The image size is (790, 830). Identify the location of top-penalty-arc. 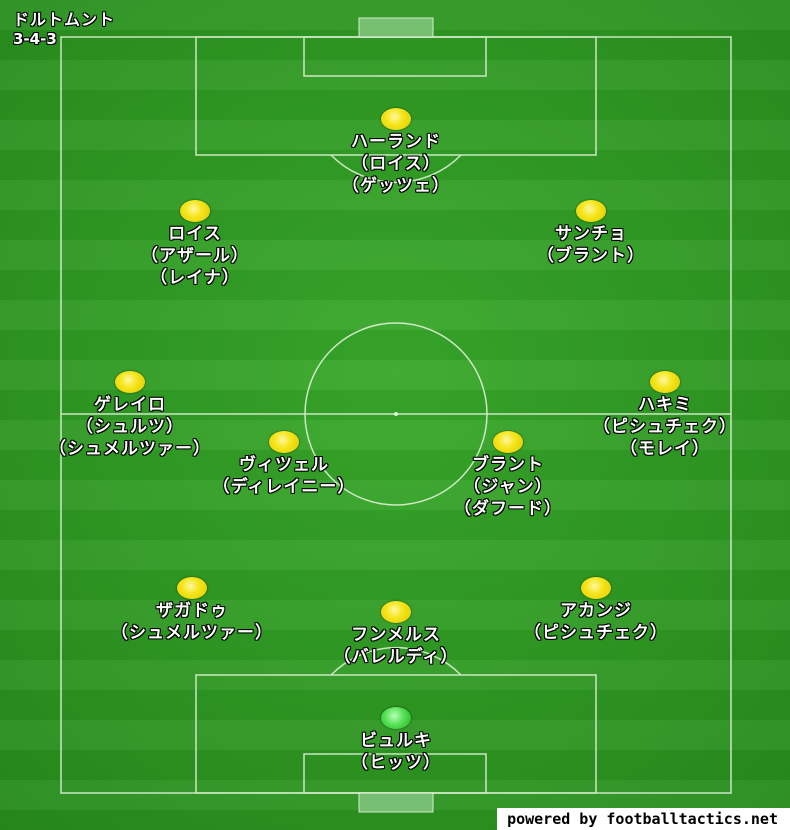
(396, 168).